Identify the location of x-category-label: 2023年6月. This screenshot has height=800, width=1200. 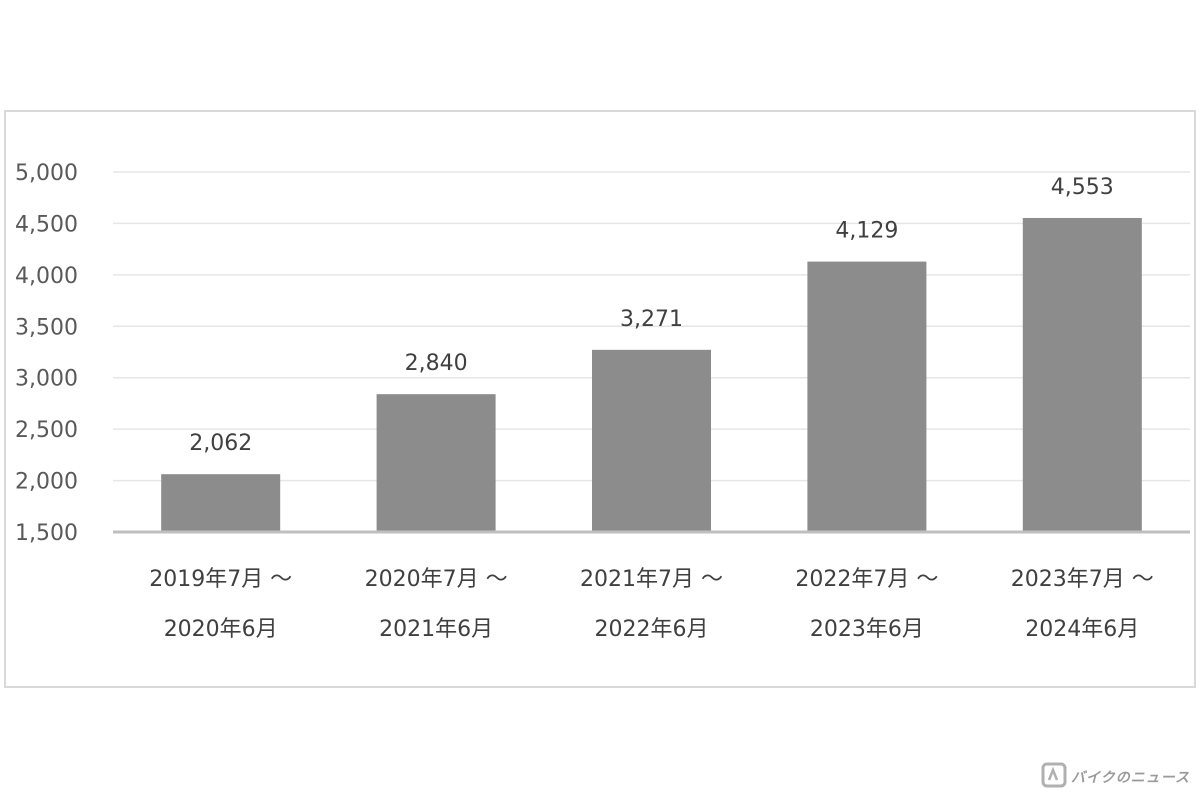
(867, 629).